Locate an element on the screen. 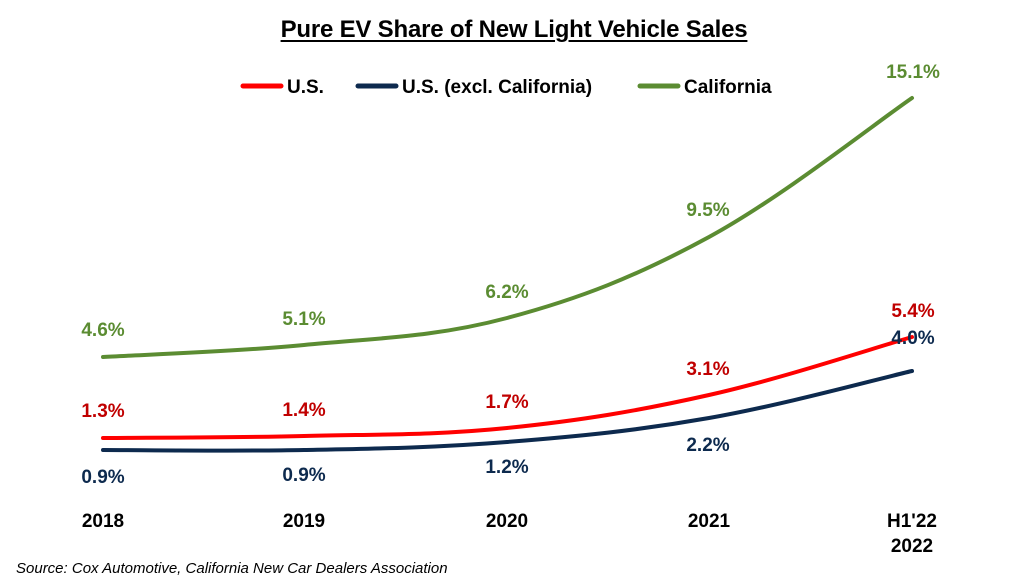 This screenshot has height=581, width=1014. x-tick-label: 2020 is located at coordinates (507, 521).